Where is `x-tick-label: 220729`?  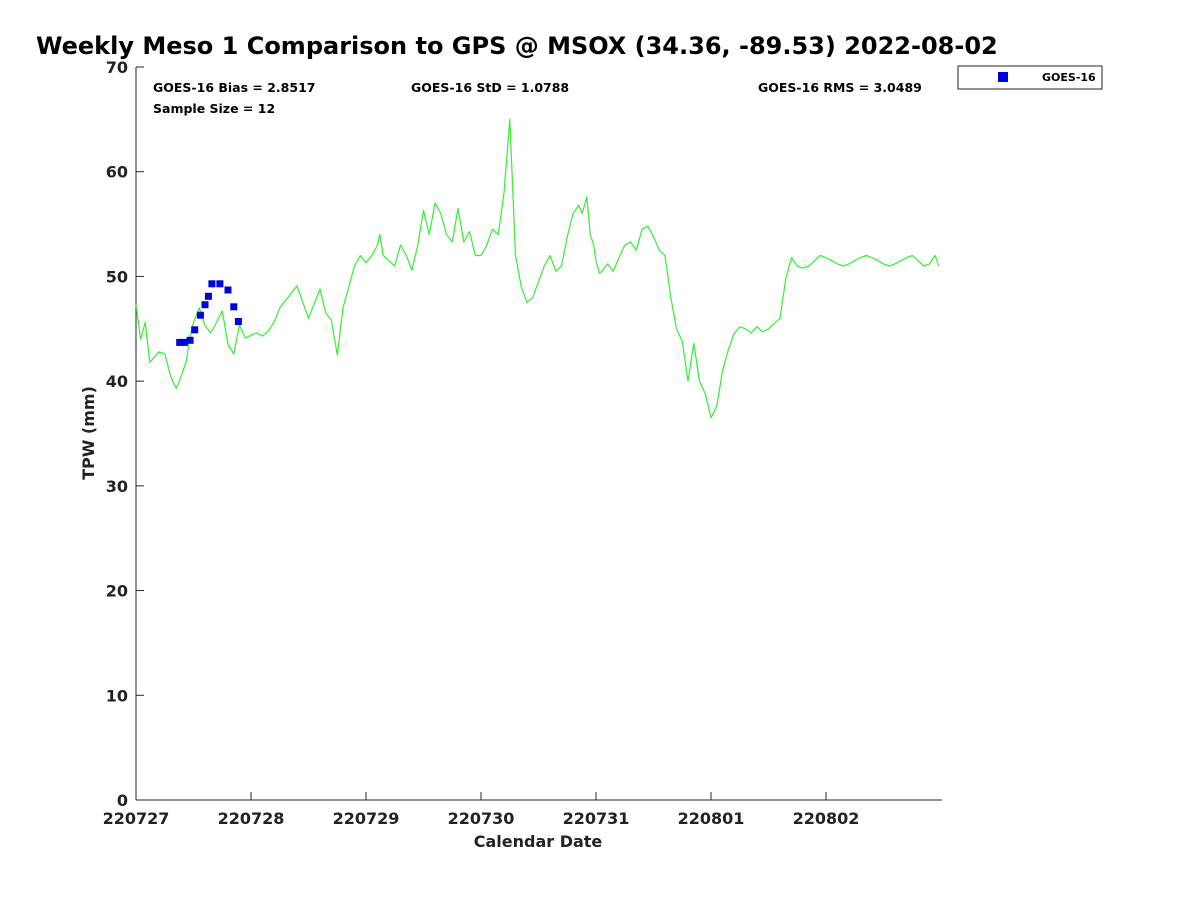
x-tick-label: 220729 is located at coordinates (366, 818).